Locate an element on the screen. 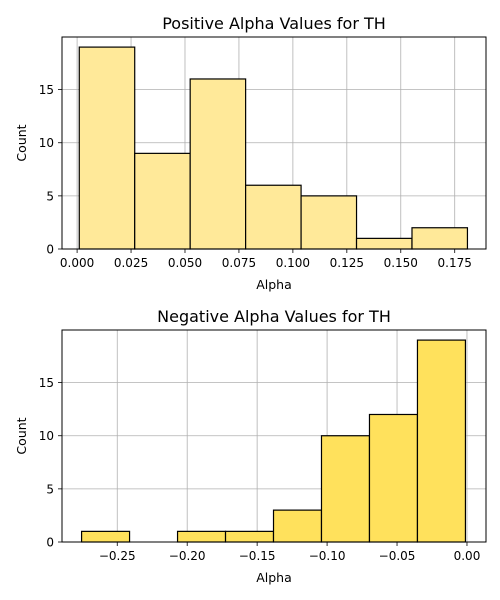 Image resolution: width=500 pixels, height=600 pixels. x-tick-label: 0.175 is located at coordinates (455, 263).